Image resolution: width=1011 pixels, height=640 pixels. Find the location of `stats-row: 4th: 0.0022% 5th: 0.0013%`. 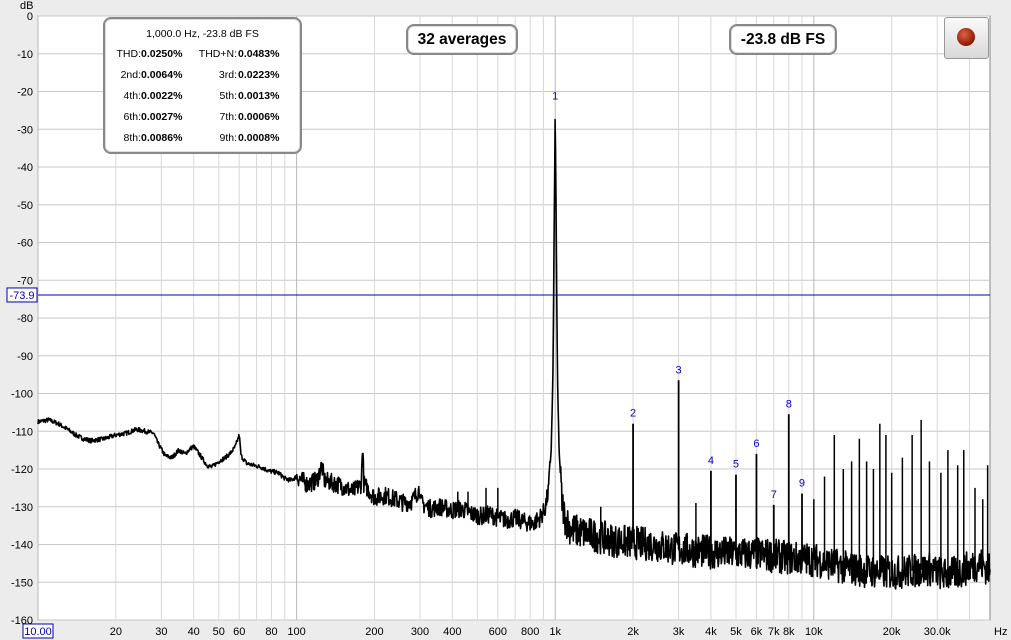

stats-row: 4th: 0.0022% 5th: 0.0013% is located at coordinates (202, 97).